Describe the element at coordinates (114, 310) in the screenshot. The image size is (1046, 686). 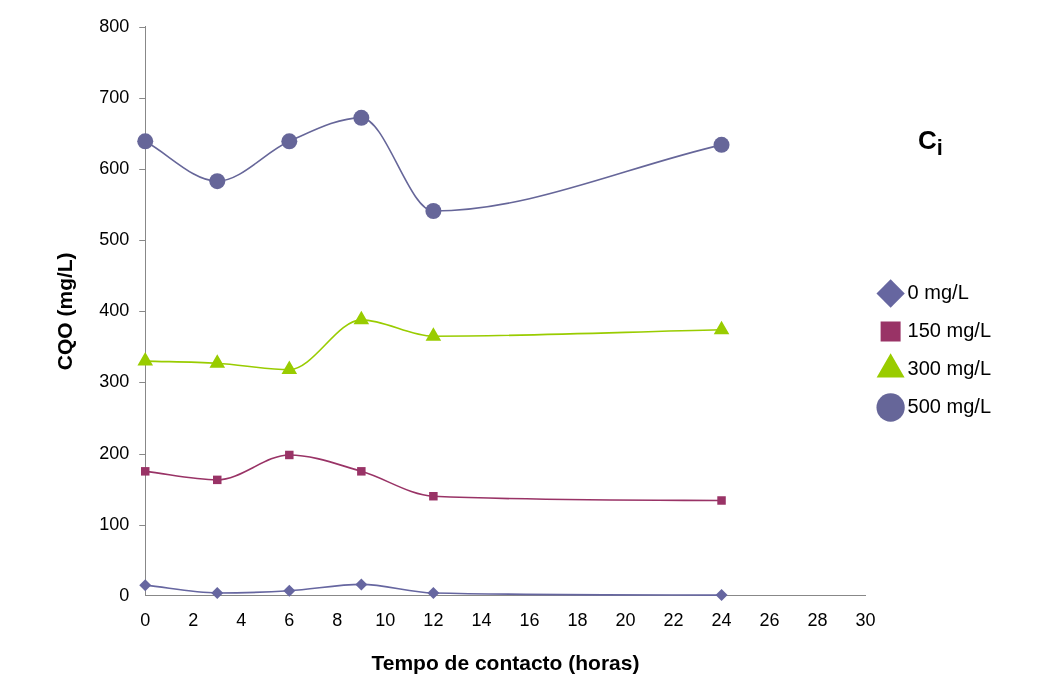
I see `y-tick-label: 400` at that location.